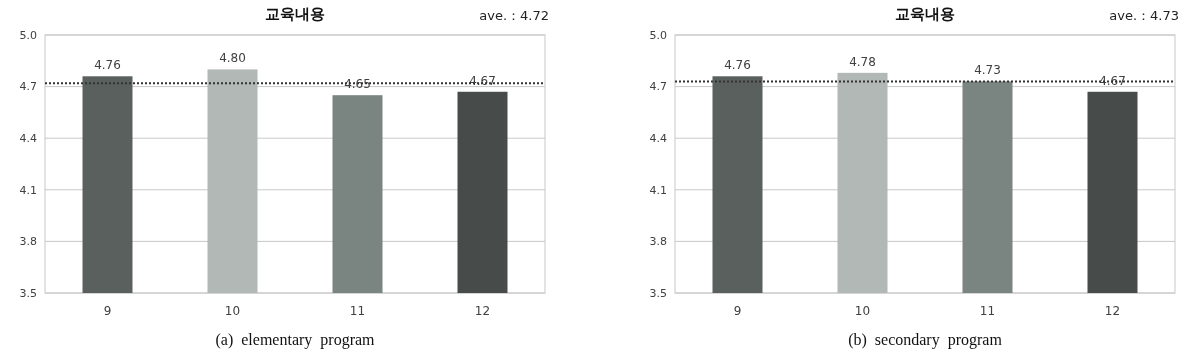 Image resolution: width=1191 pixels, height=354 pixels. What do you see at coordinates (232, 58) in the screenshot?
I see `data-label: 4.80` at bounding box center [232, 58].